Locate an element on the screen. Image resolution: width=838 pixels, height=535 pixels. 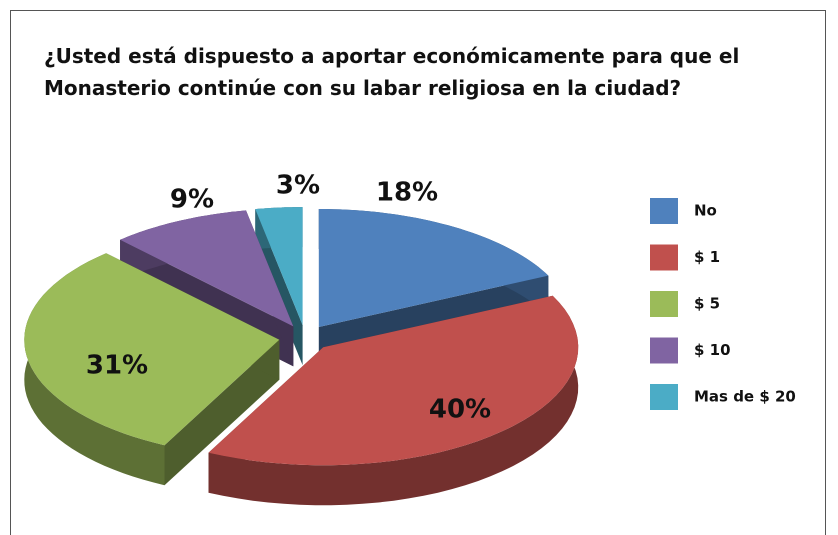
data-label: 18% is located at coordinates (407, 193).